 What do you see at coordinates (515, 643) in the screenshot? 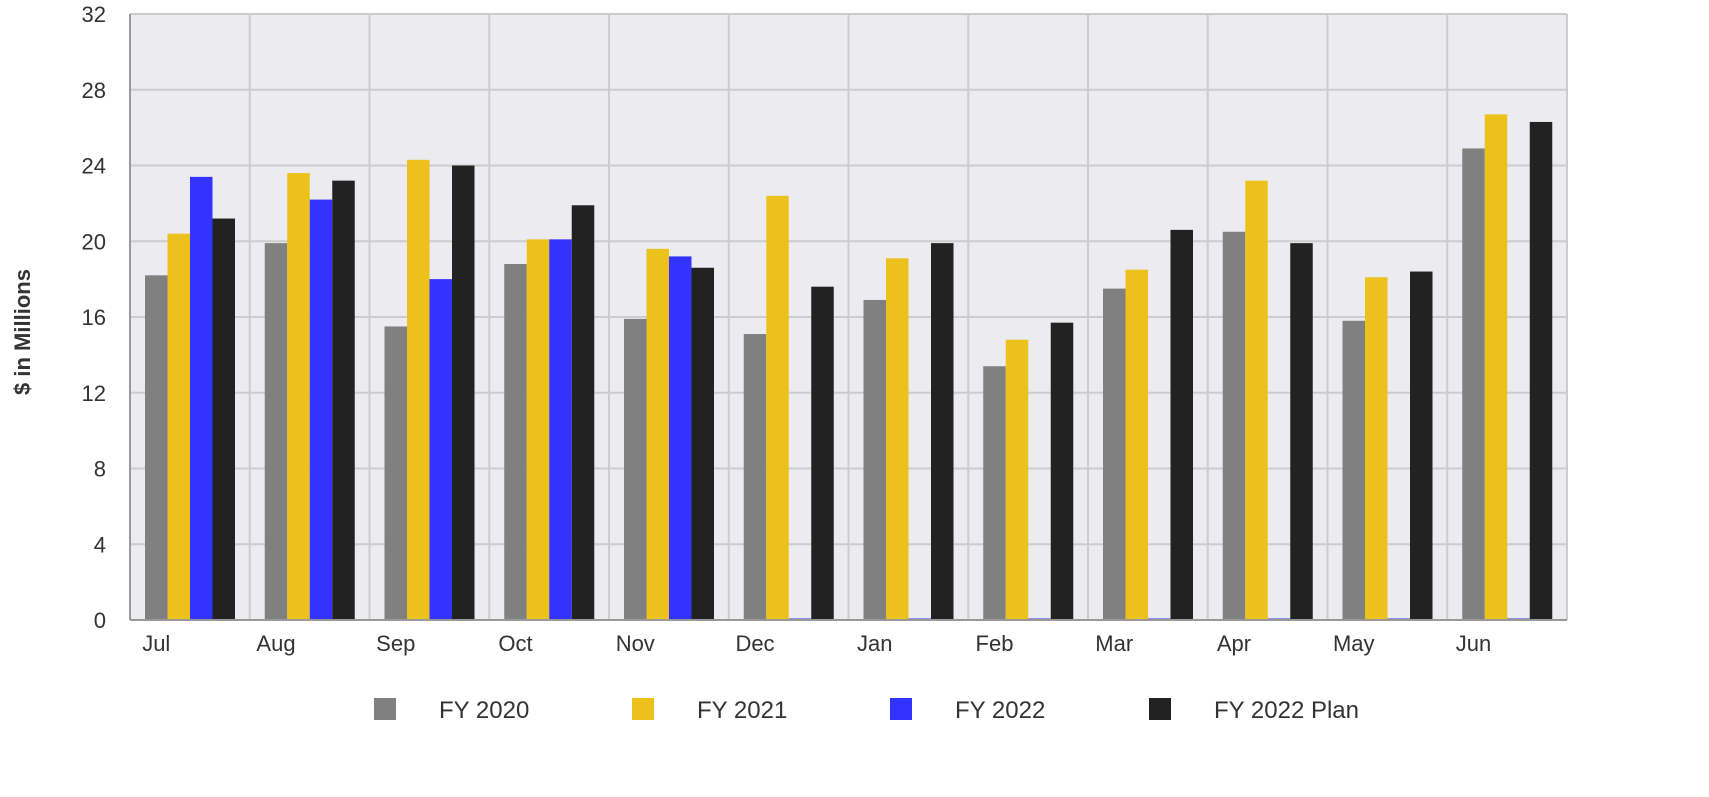
I see `x-tick-label: Oct` at bounding box center [515, 643].